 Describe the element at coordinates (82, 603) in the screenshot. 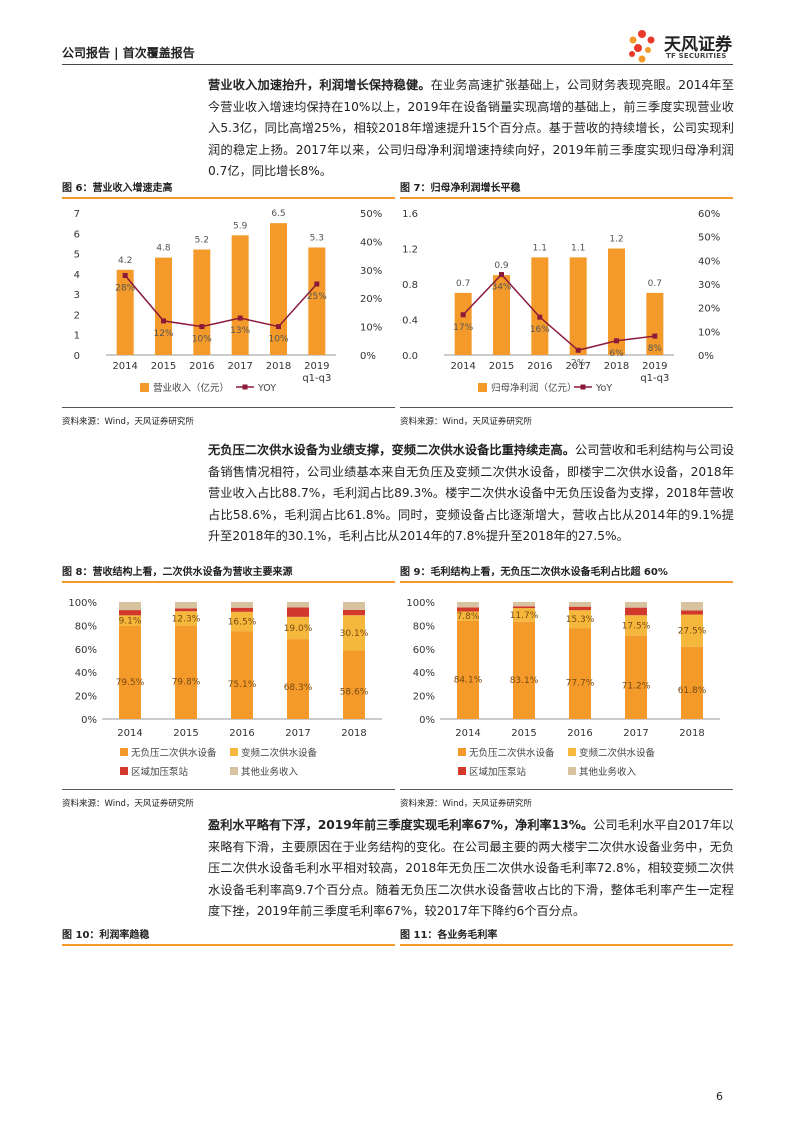

I see `y-tick-label: 100%` at that location.